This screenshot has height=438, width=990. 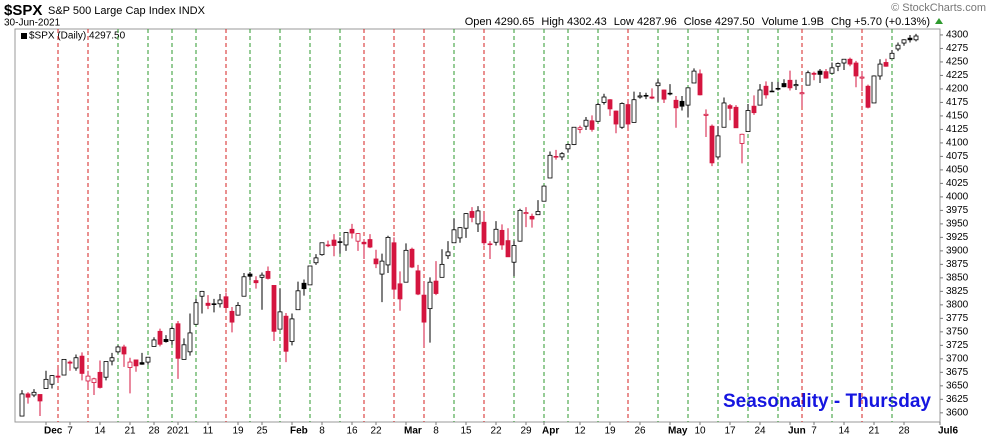 I want to click on x-tick-label: 7, so click(x=70, y=431).